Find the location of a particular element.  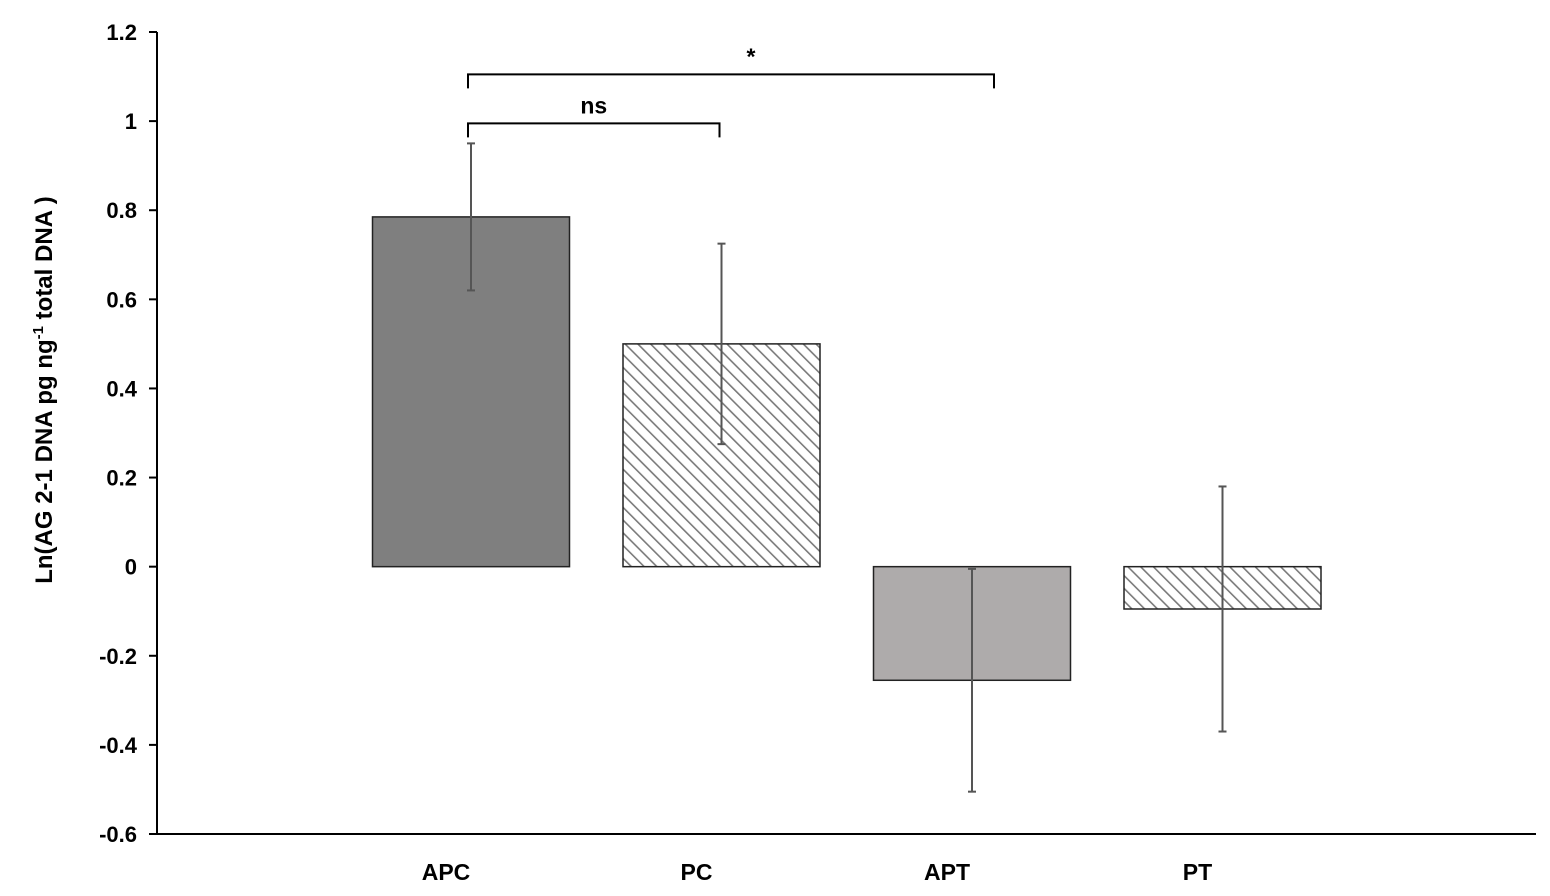

error-bar-apt is located at coordinates (972, 680).